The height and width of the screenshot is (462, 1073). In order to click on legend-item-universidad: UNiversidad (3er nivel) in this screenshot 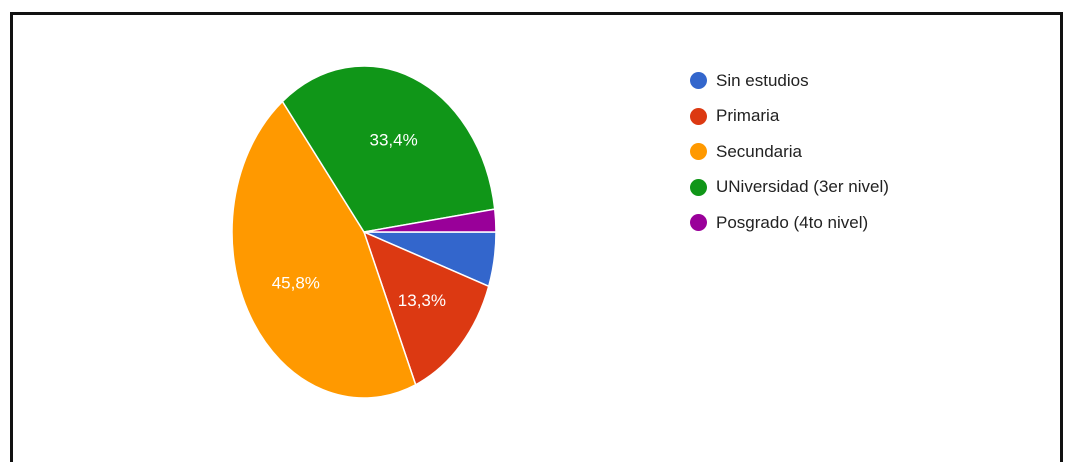, I will do `click(789, 188)`.